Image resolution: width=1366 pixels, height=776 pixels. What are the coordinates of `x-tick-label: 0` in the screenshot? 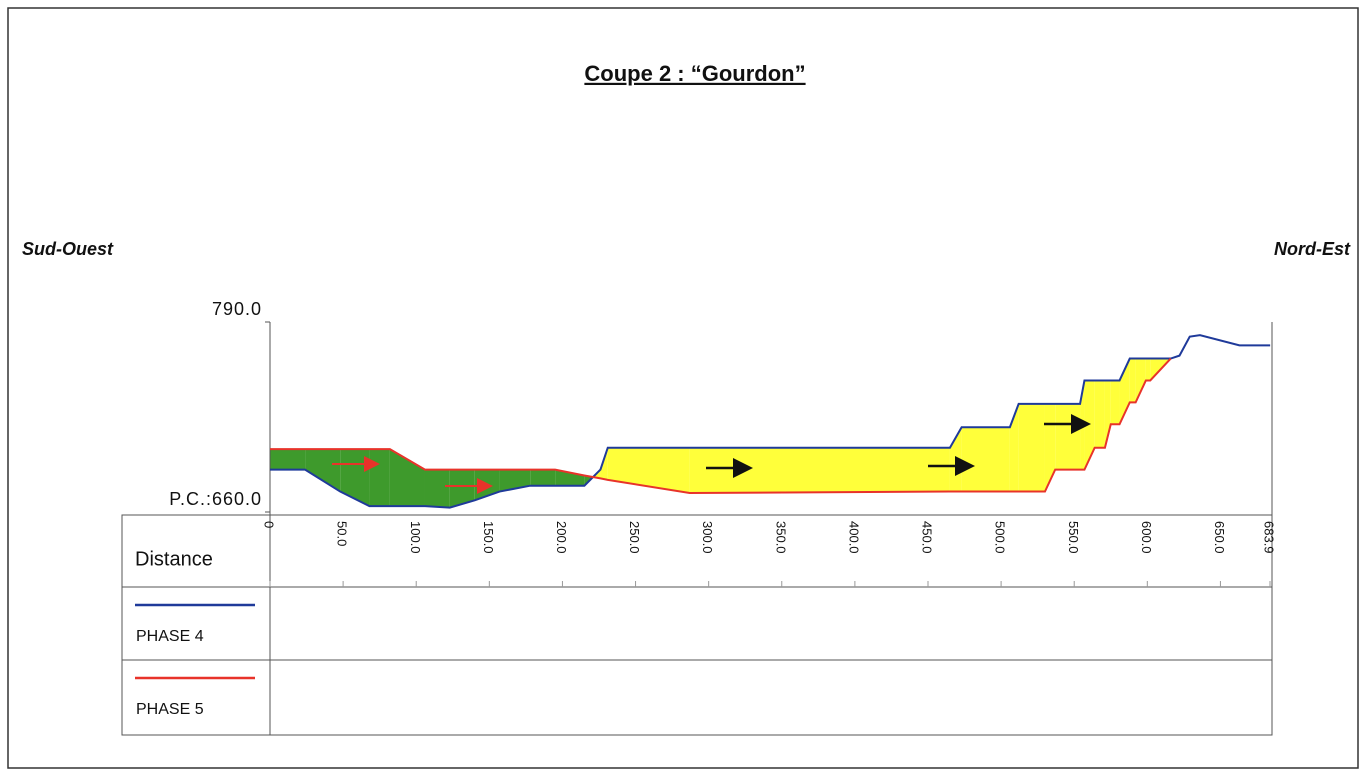 It's located at (269, 524).